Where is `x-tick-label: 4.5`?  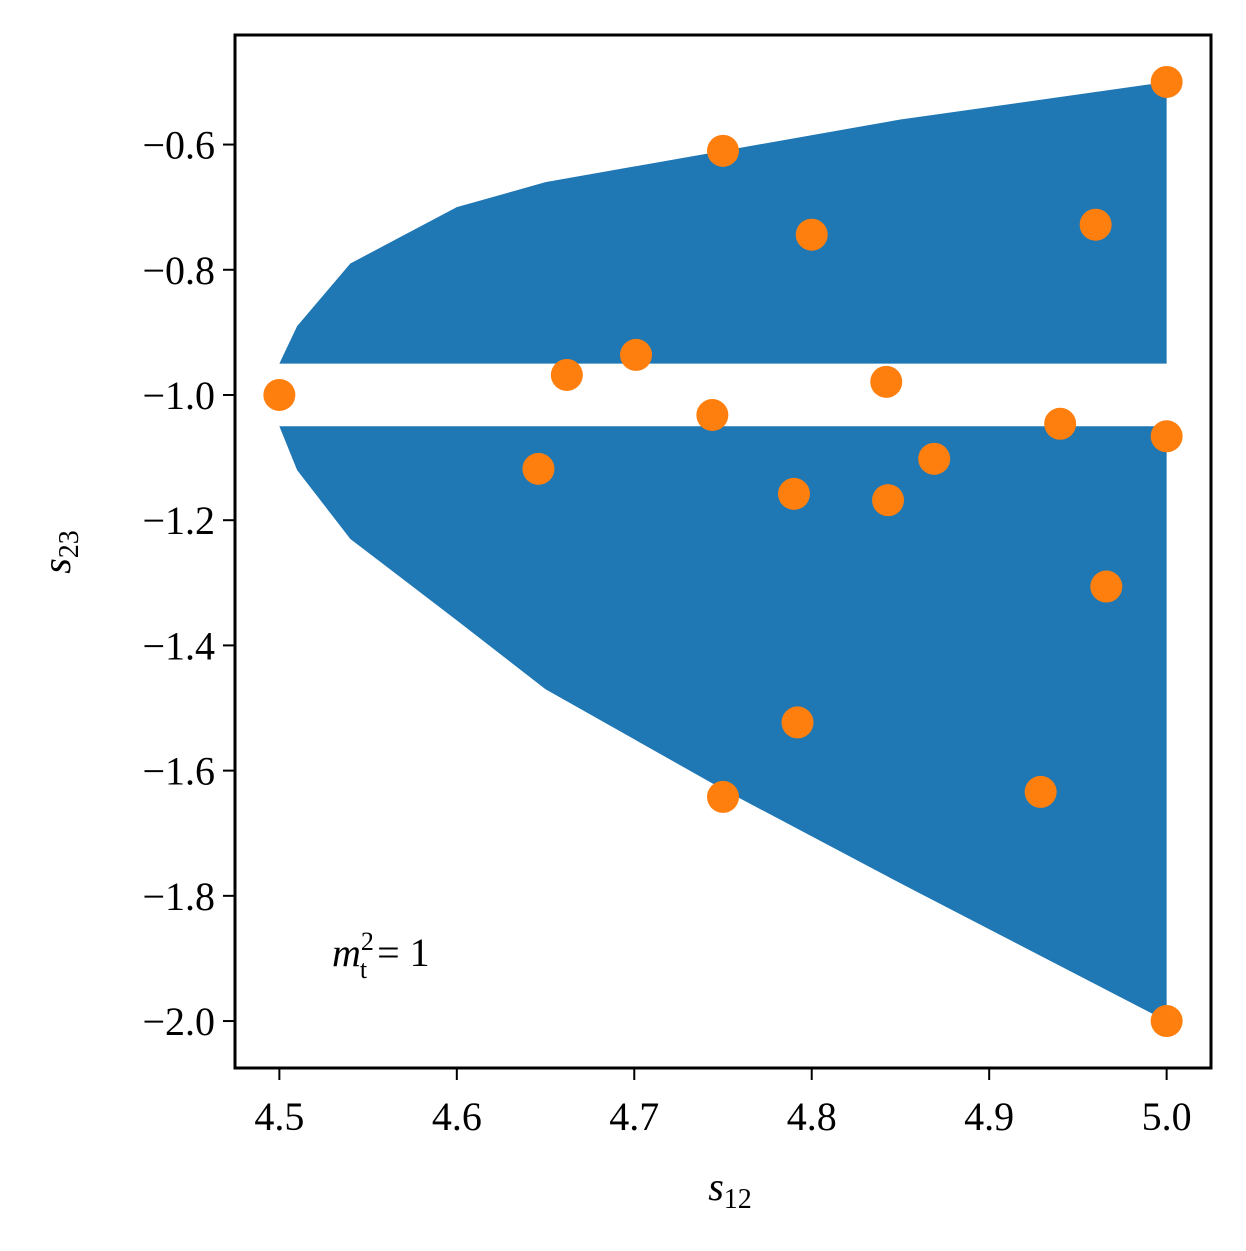
x-tick-label: 4.5 is located at coordinates (279, 1116).